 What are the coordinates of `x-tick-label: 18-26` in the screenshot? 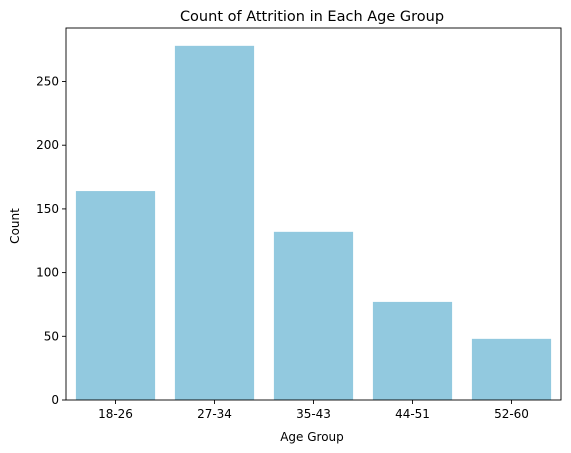 It's located at (115, 414).